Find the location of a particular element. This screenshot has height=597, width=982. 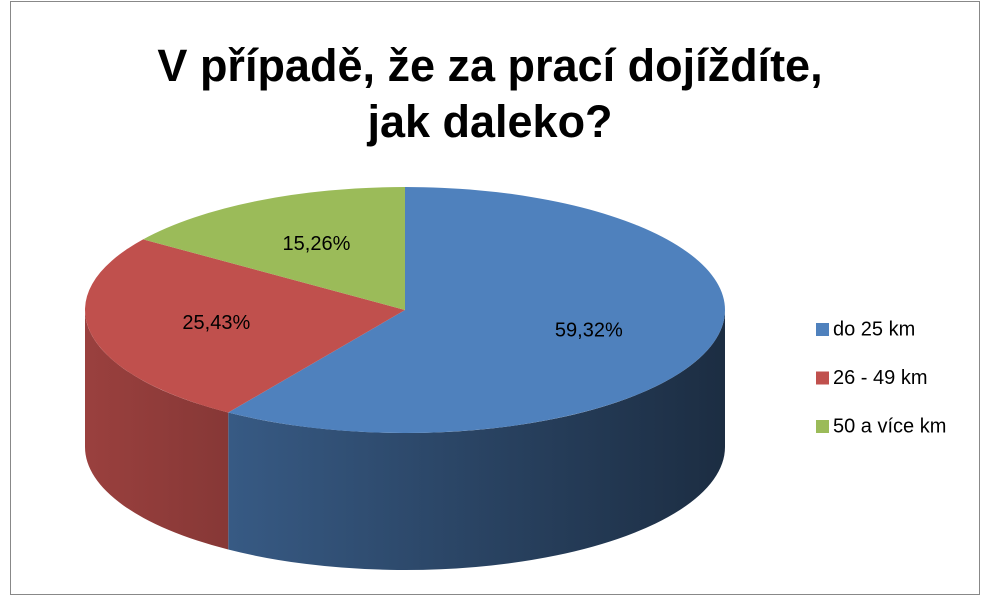

legend-label: 50 a více km is located at coordinates (889, 426).